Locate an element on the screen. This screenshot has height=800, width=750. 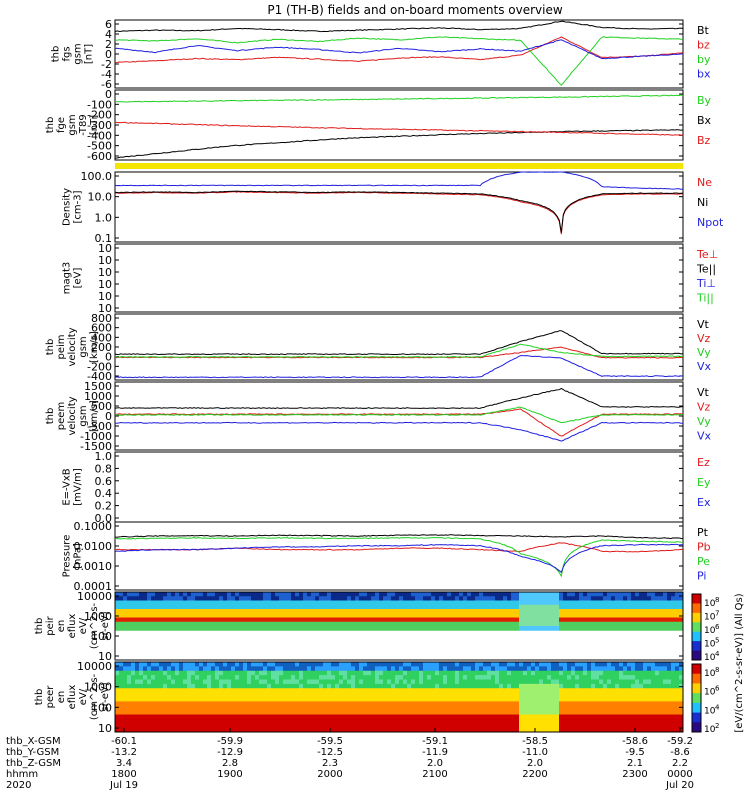
y-tick-label: 0.0100 is located at coordinates (93, 546).